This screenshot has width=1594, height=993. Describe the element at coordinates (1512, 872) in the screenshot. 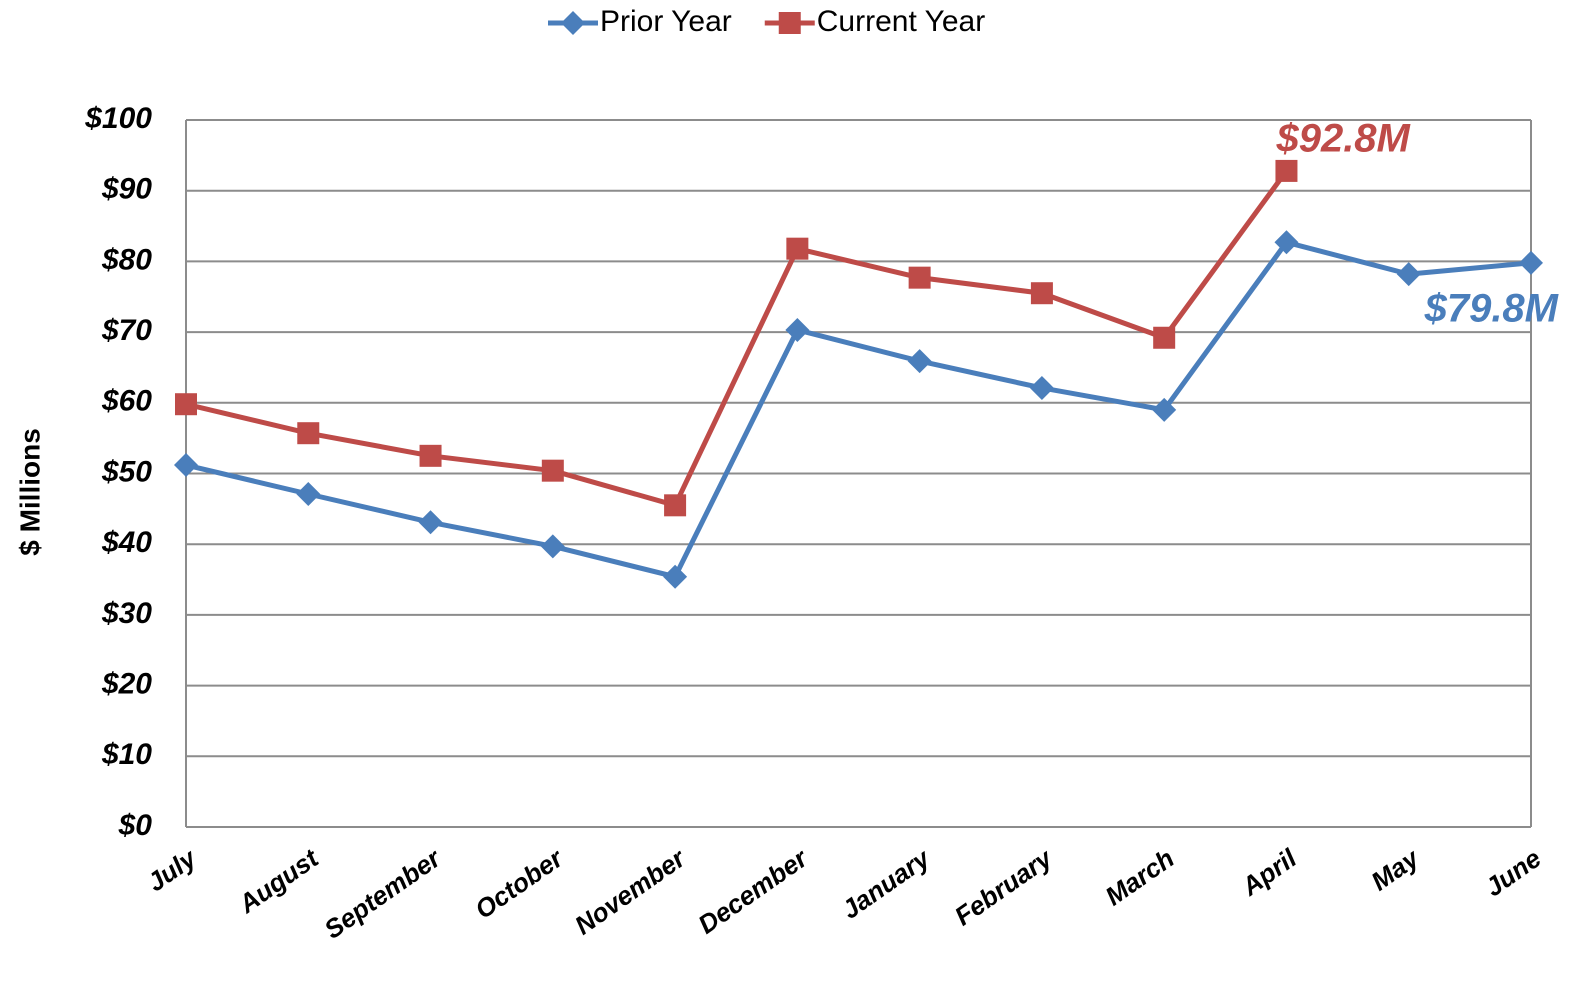

I see `x-tick-label: June` at that location.